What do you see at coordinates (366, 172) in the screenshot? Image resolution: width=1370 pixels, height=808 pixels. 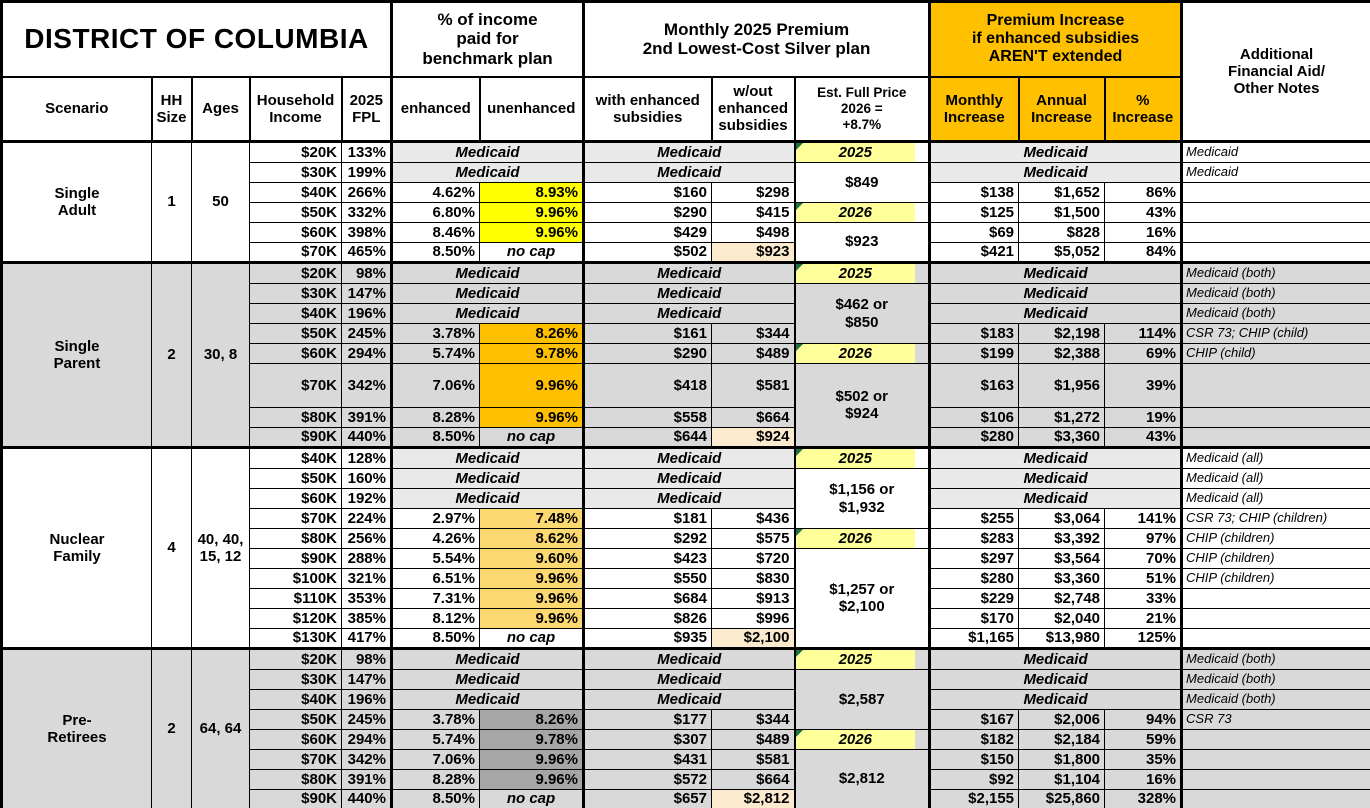 I see `fpl-cell: 199%` at bounding box center [366, 172].